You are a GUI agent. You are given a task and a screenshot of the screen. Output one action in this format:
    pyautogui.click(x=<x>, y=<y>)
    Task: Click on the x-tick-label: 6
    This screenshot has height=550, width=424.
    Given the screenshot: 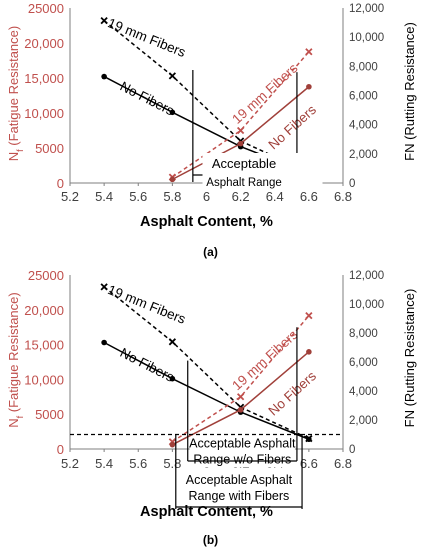 What is the action you would take?
    pyautogui.click(x=206, y=196)
    